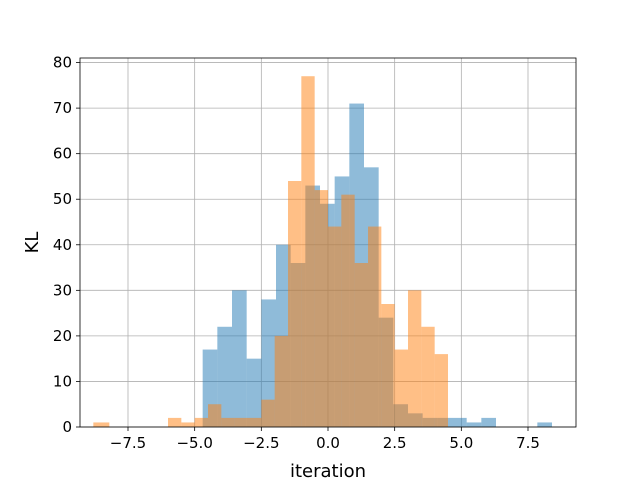  What do you see at coordinates (62, 63) in the screenshot?
I see `y-tick-label: 80` at bounding box center [62, 63].